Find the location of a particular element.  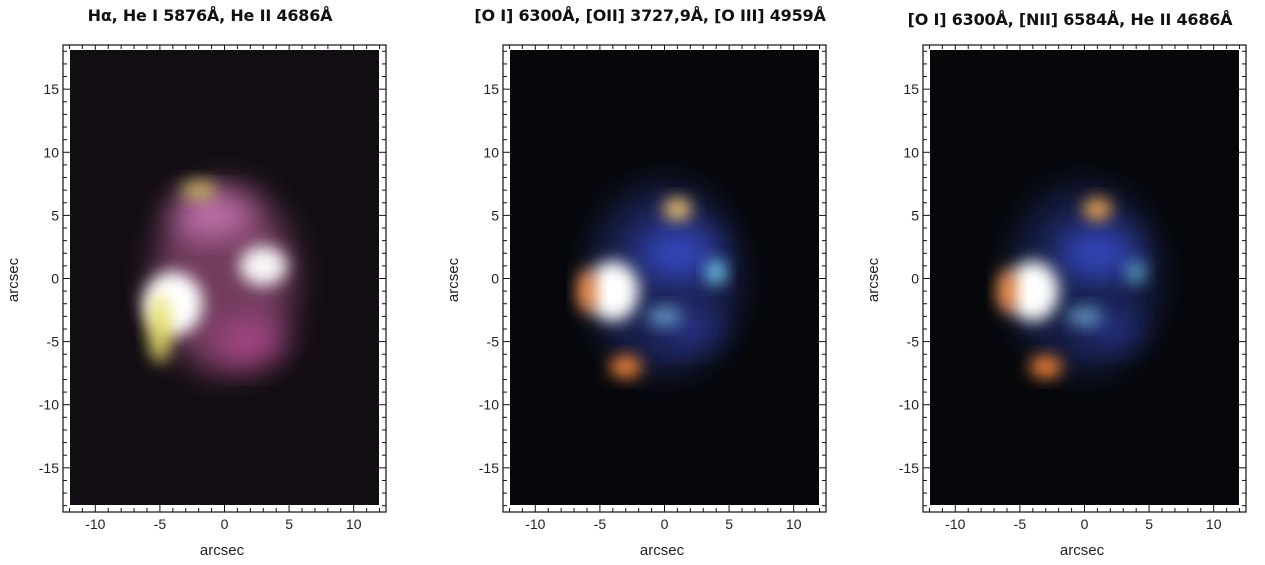

panel-title: Hα, He I 5876Å, He II 4686Å is located at coordinates (210, 15).